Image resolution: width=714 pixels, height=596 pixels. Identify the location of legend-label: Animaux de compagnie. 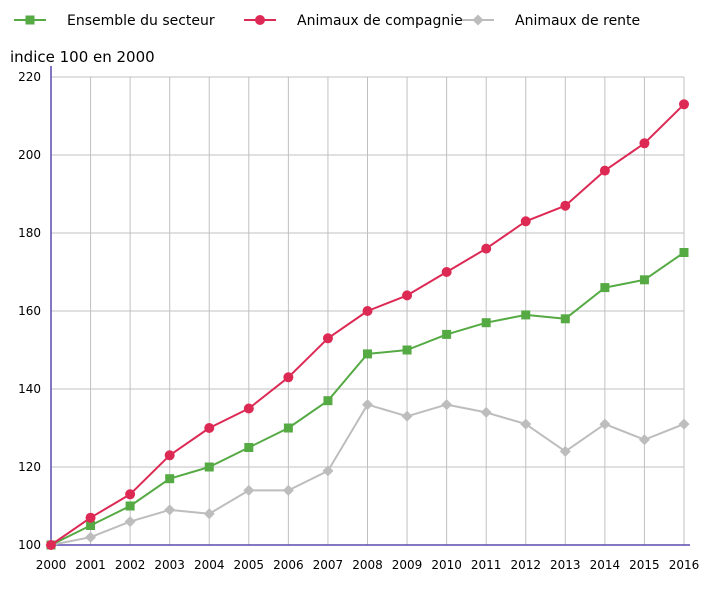
(380, 21).